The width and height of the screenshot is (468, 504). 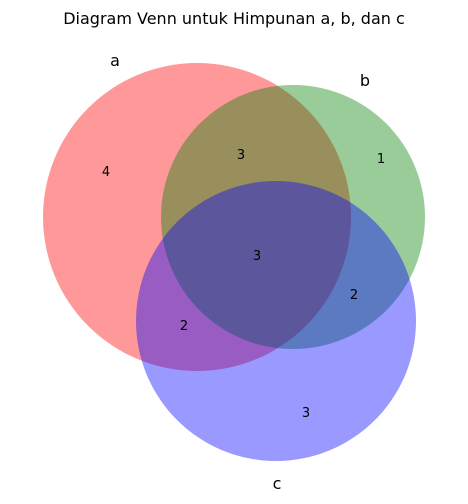 What do you see at coordinates (106, 172) in the screenshot?
I see `region-a-only-count: 4` at bounding box center [106, 172].